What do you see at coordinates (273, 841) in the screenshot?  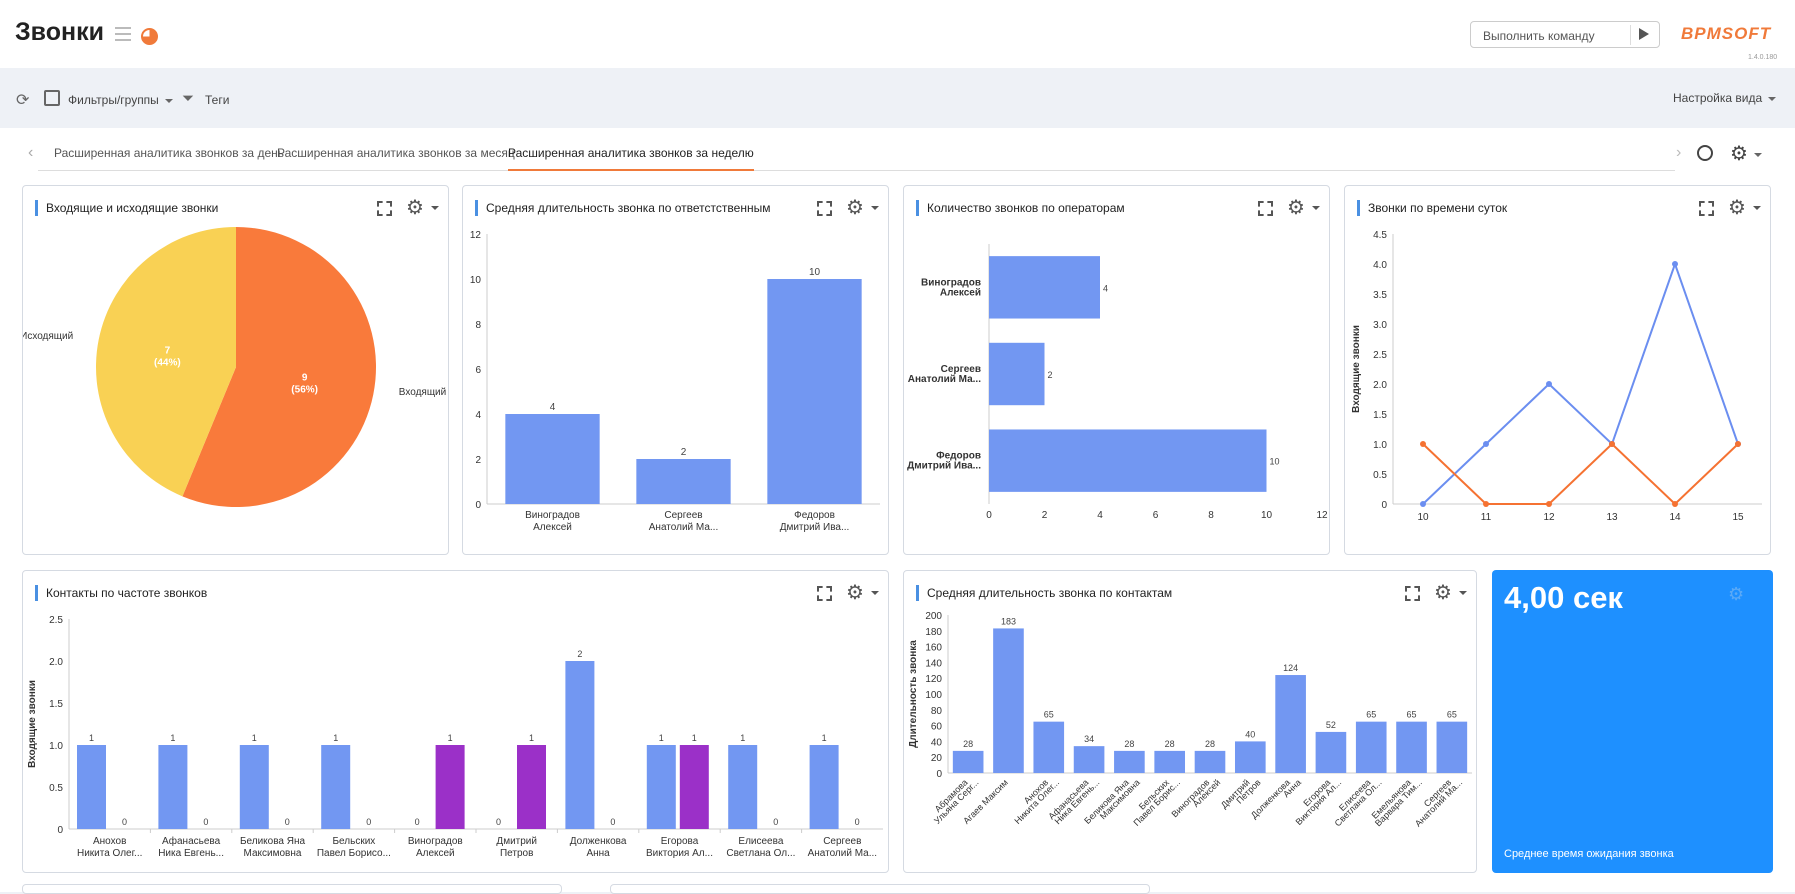 I see `x-tick-label: Беликова Яна` at bounding box center [273, 841].